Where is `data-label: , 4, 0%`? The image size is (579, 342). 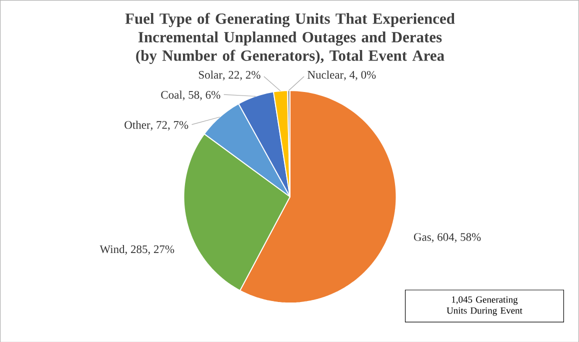 data-label: , 4, 0% is located at coordinates (360, 75).